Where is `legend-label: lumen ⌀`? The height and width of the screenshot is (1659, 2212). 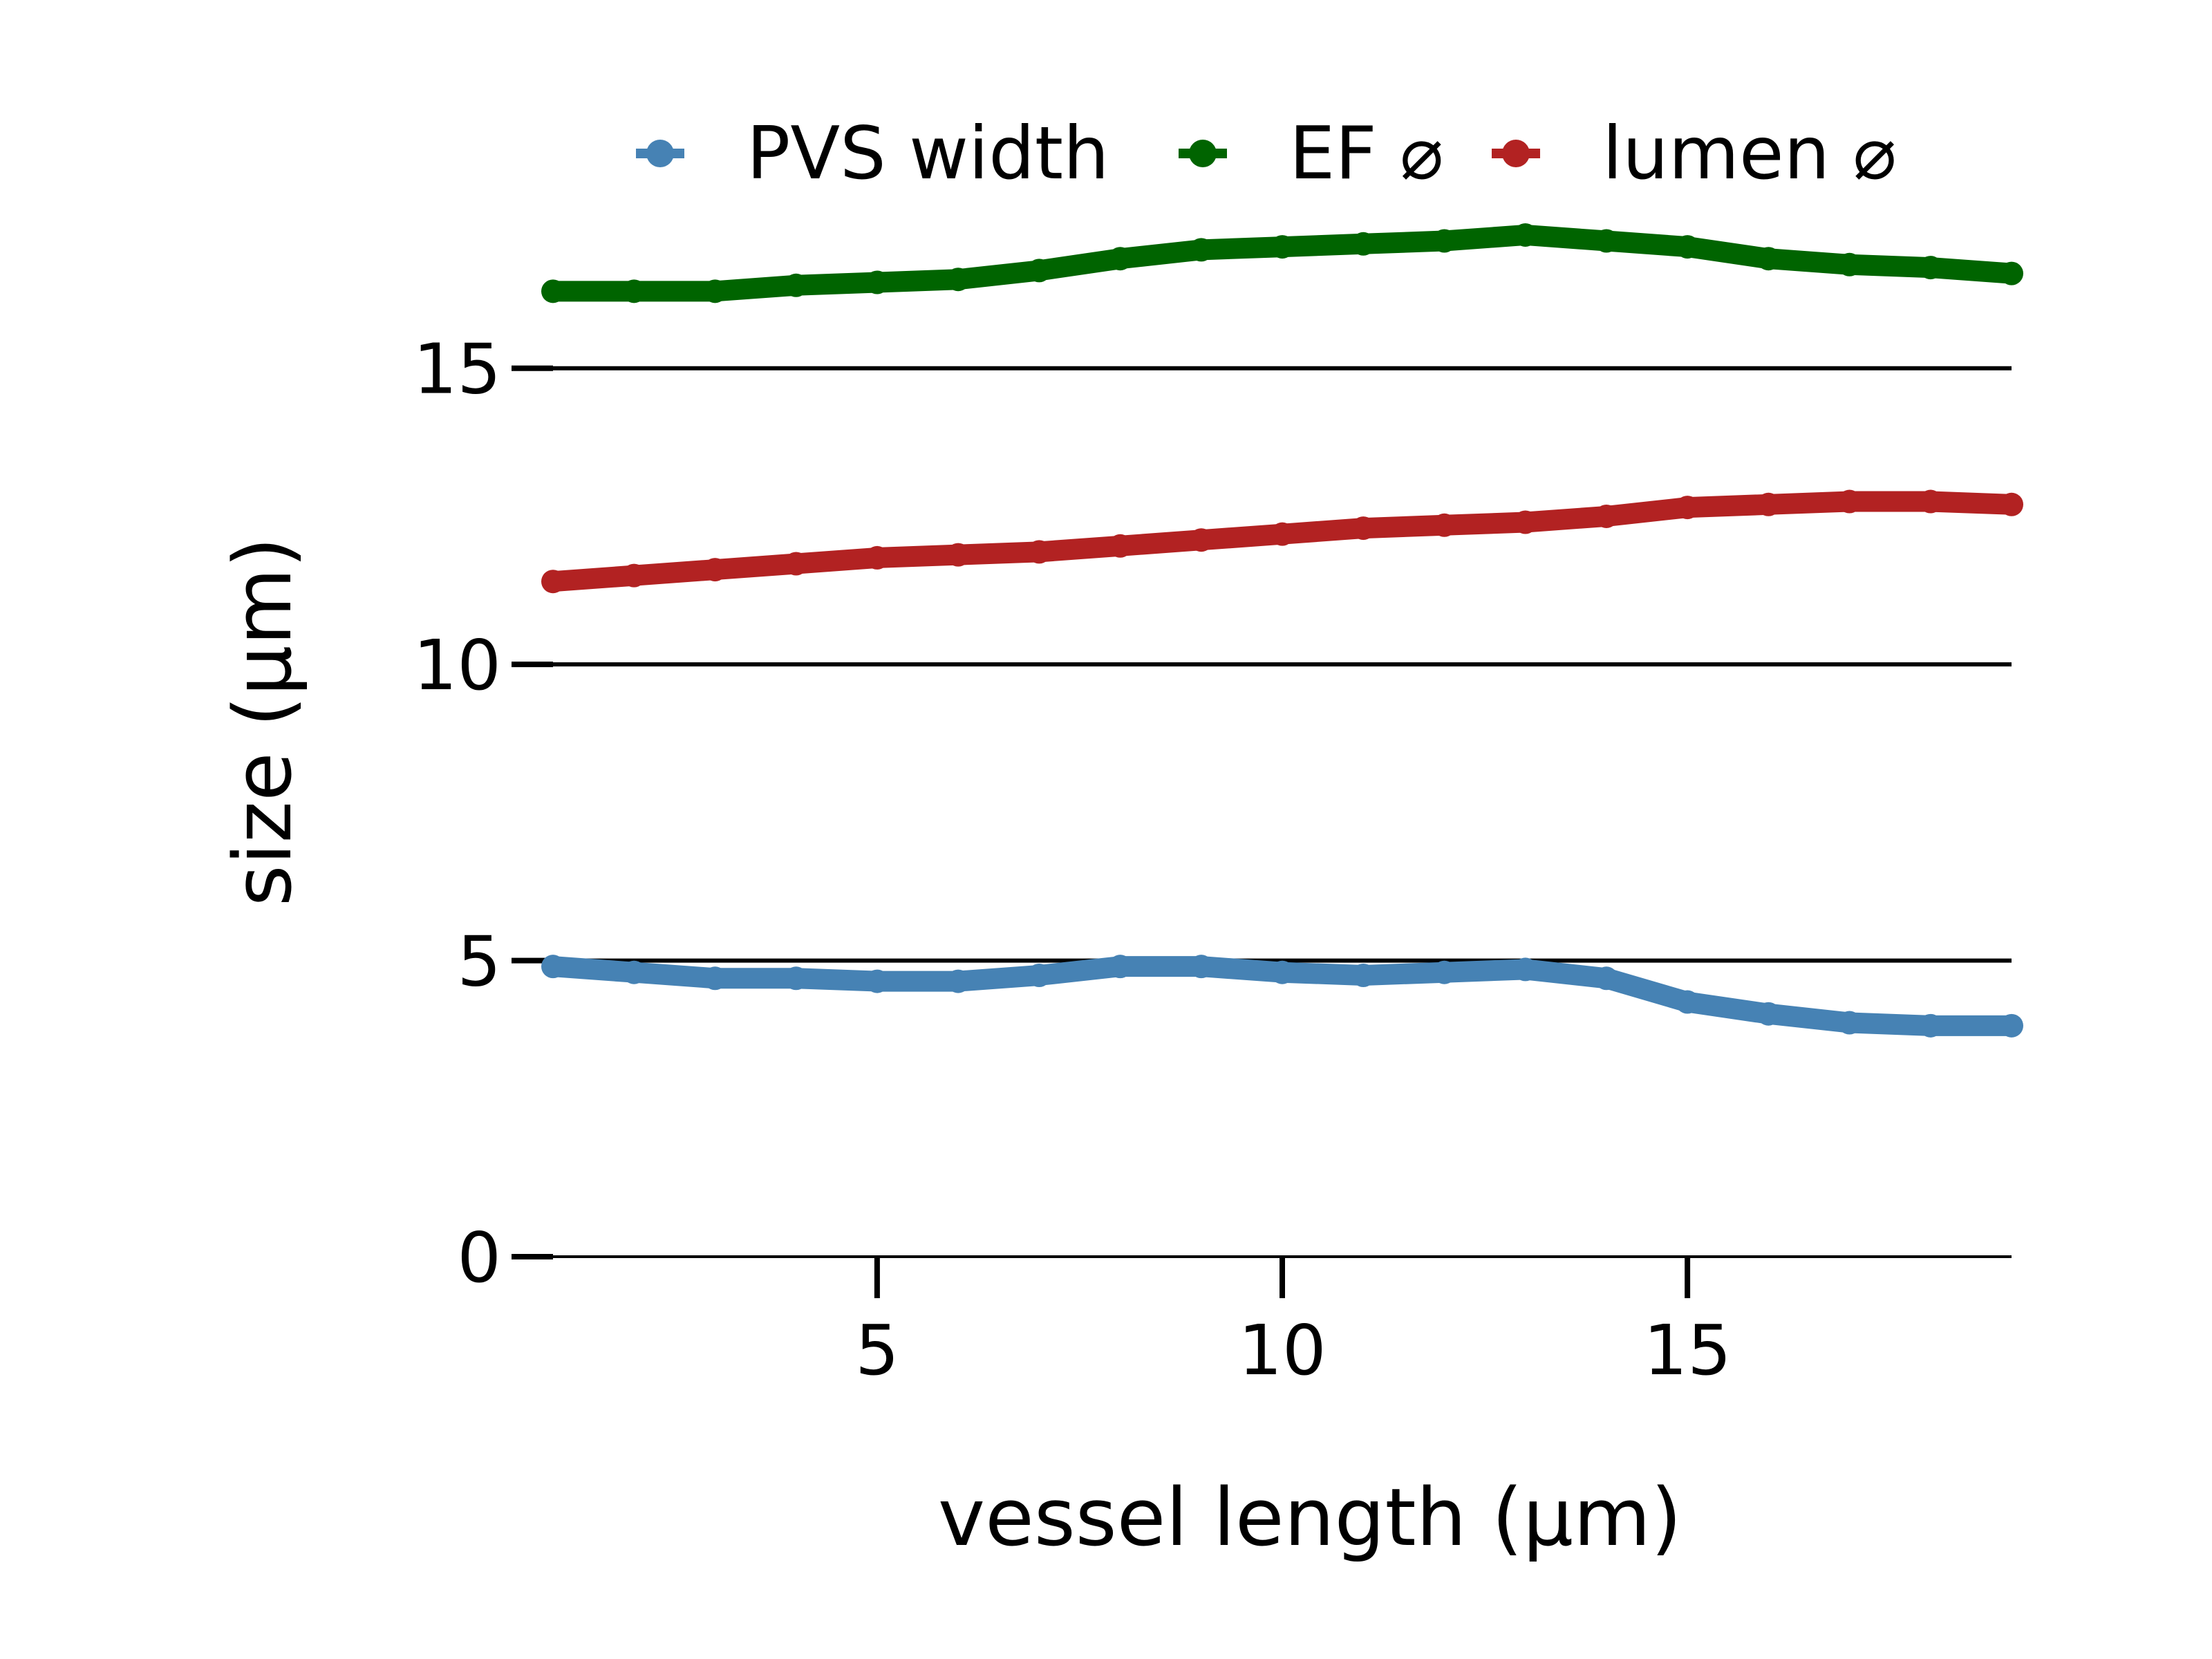
legend-label: lumen ⌀ is located at coordinates (1750, 153).